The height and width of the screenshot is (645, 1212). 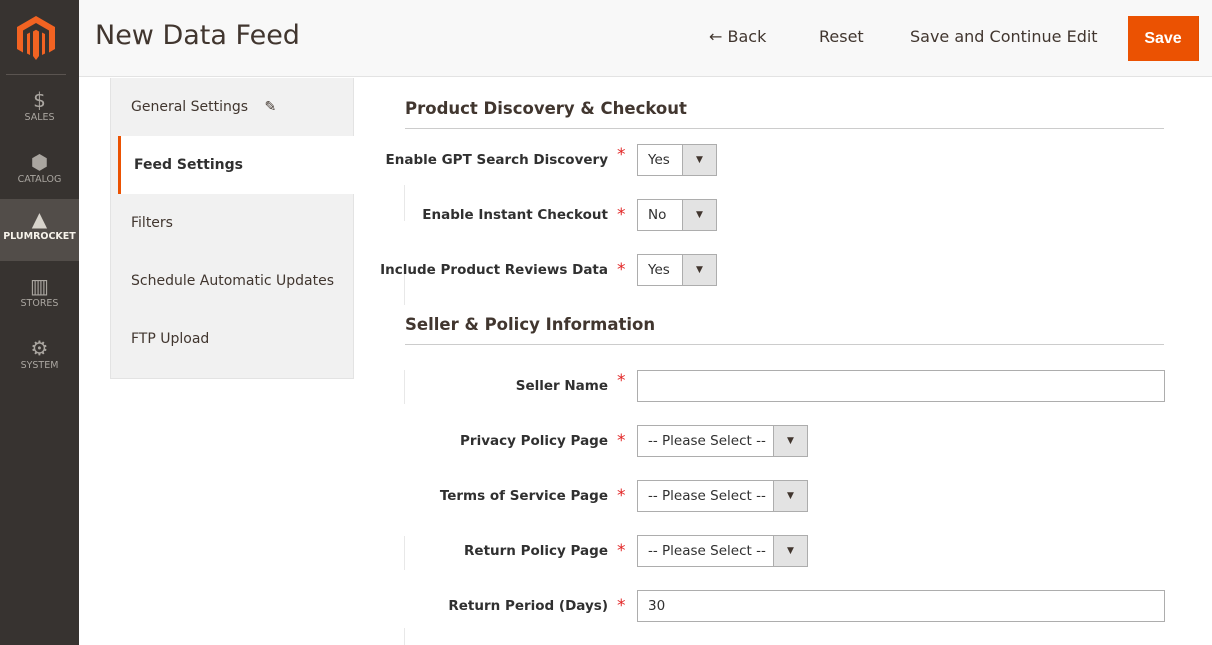 What do you see at coordinates (677, 160) in the screenshot?
I see `gpt-search-select: Yes ▼` at bounding box center [677, 160].